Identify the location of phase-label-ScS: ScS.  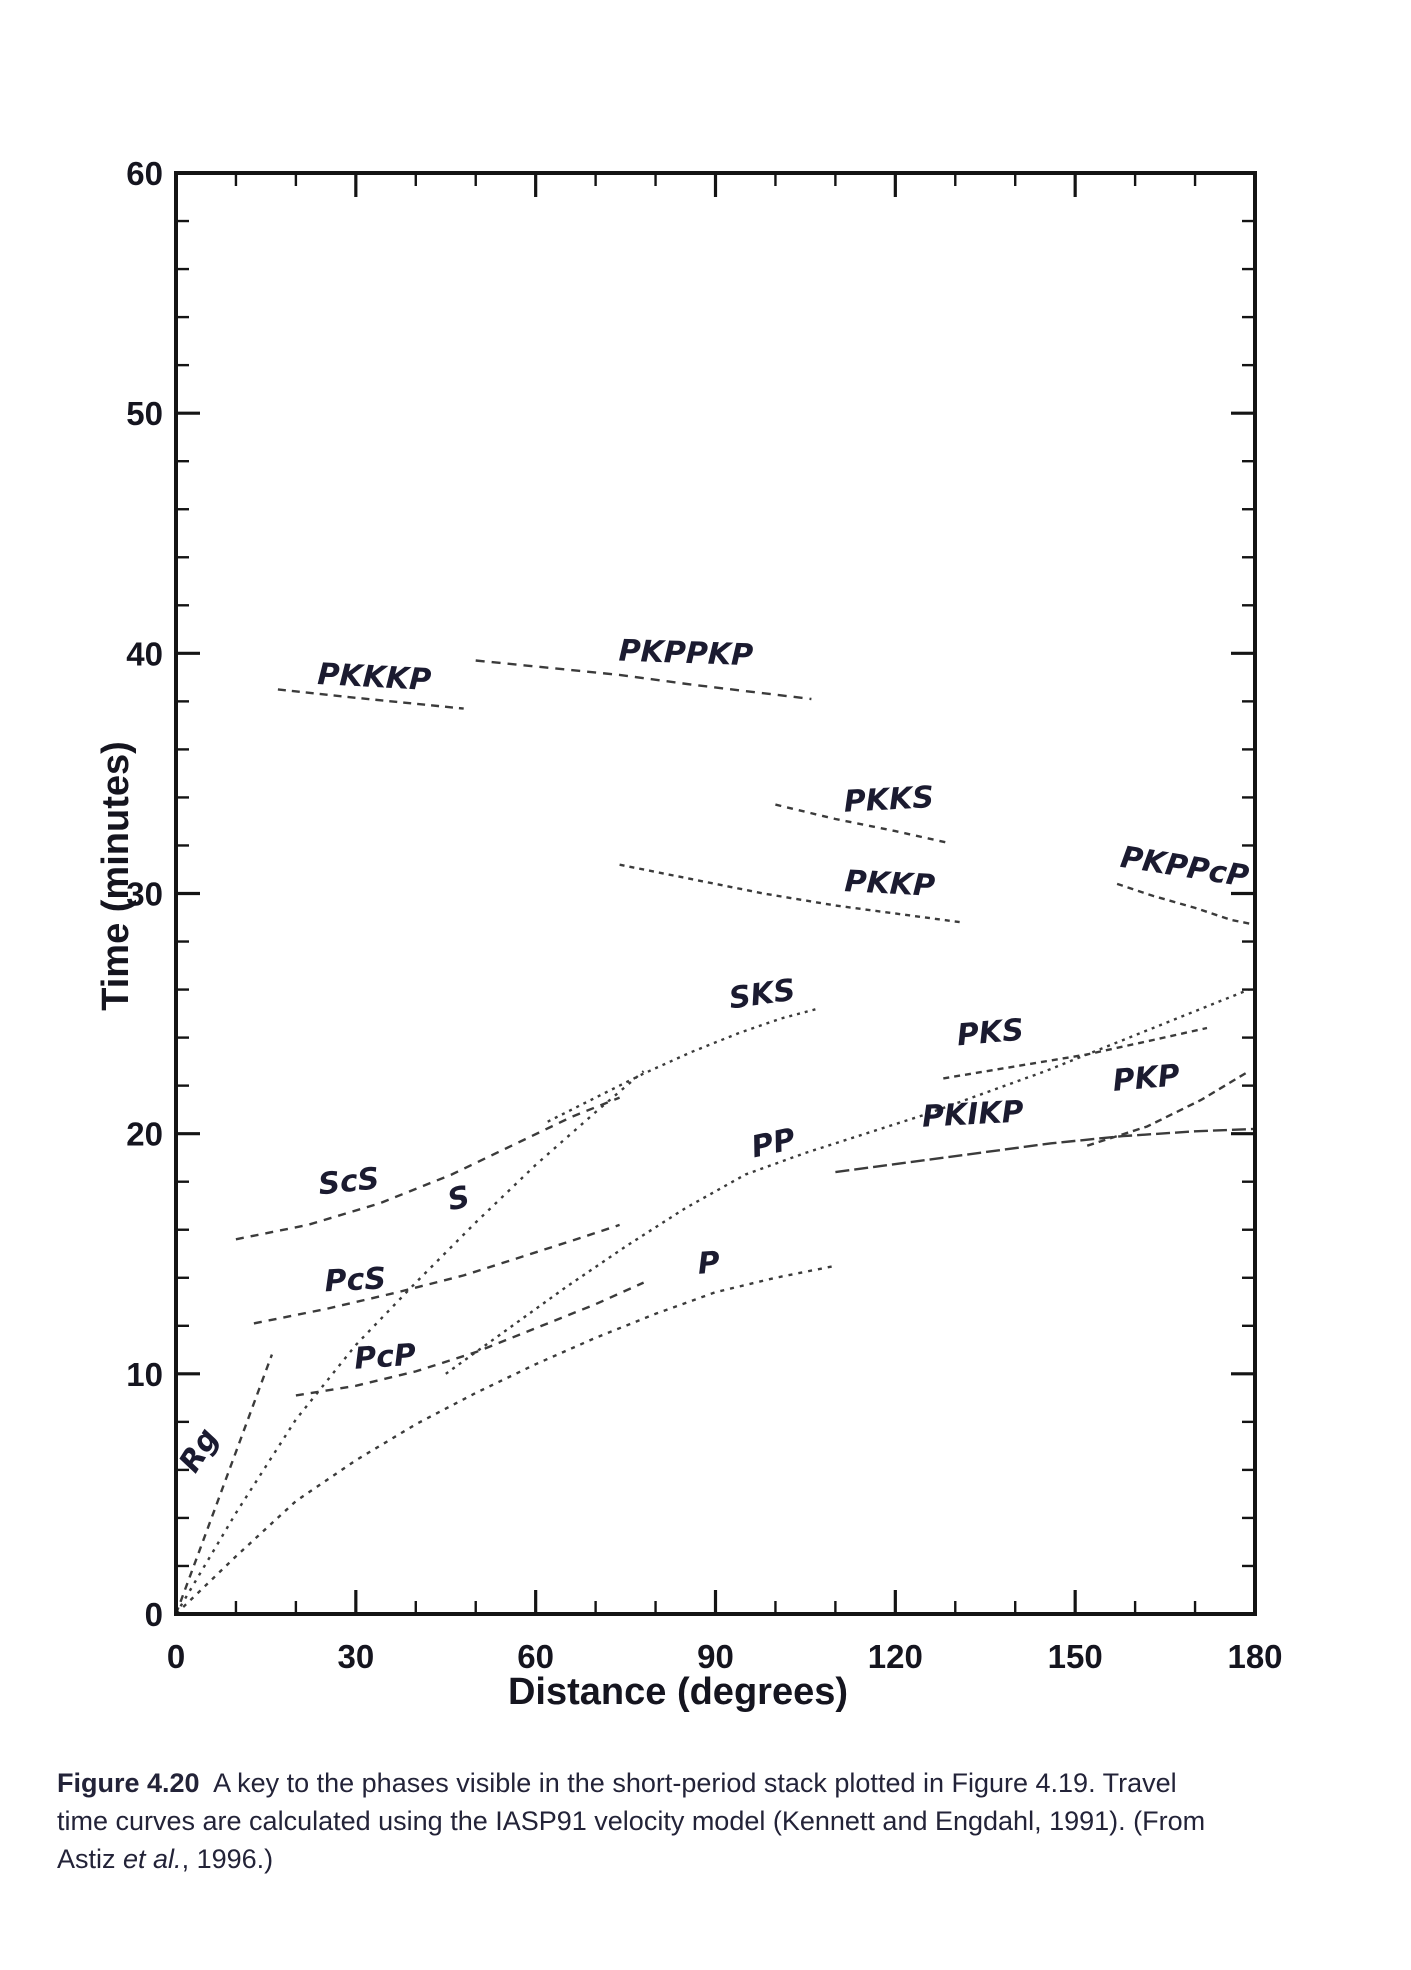
(349, 1181).